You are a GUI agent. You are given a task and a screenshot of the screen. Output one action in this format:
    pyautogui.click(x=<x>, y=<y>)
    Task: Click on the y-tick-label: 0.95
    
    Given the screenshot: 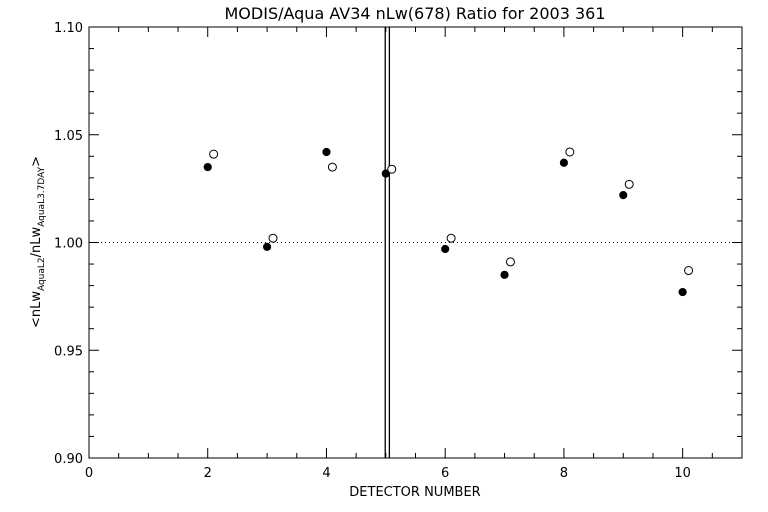 What is the action you would take?
    pyautogui.click(x=68, y=351)
    